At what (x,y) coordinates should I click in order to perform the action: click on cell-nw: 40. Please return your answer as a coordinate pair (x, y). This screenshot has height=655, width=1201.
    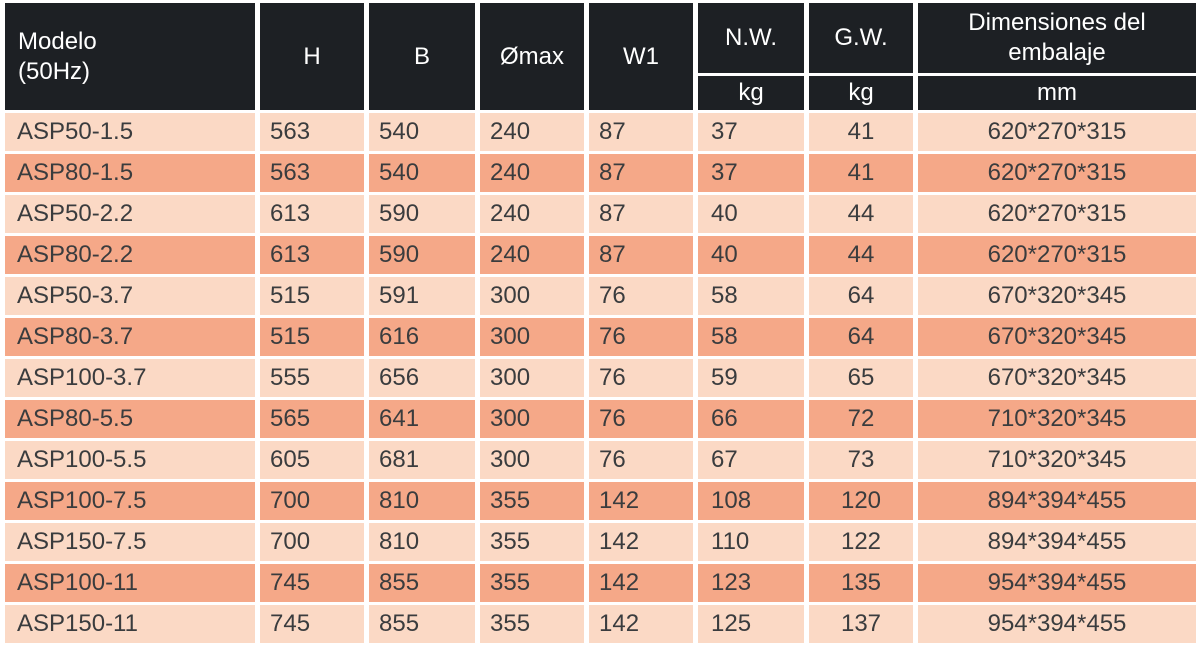
    Looking at the image, I should click on (751, 255).